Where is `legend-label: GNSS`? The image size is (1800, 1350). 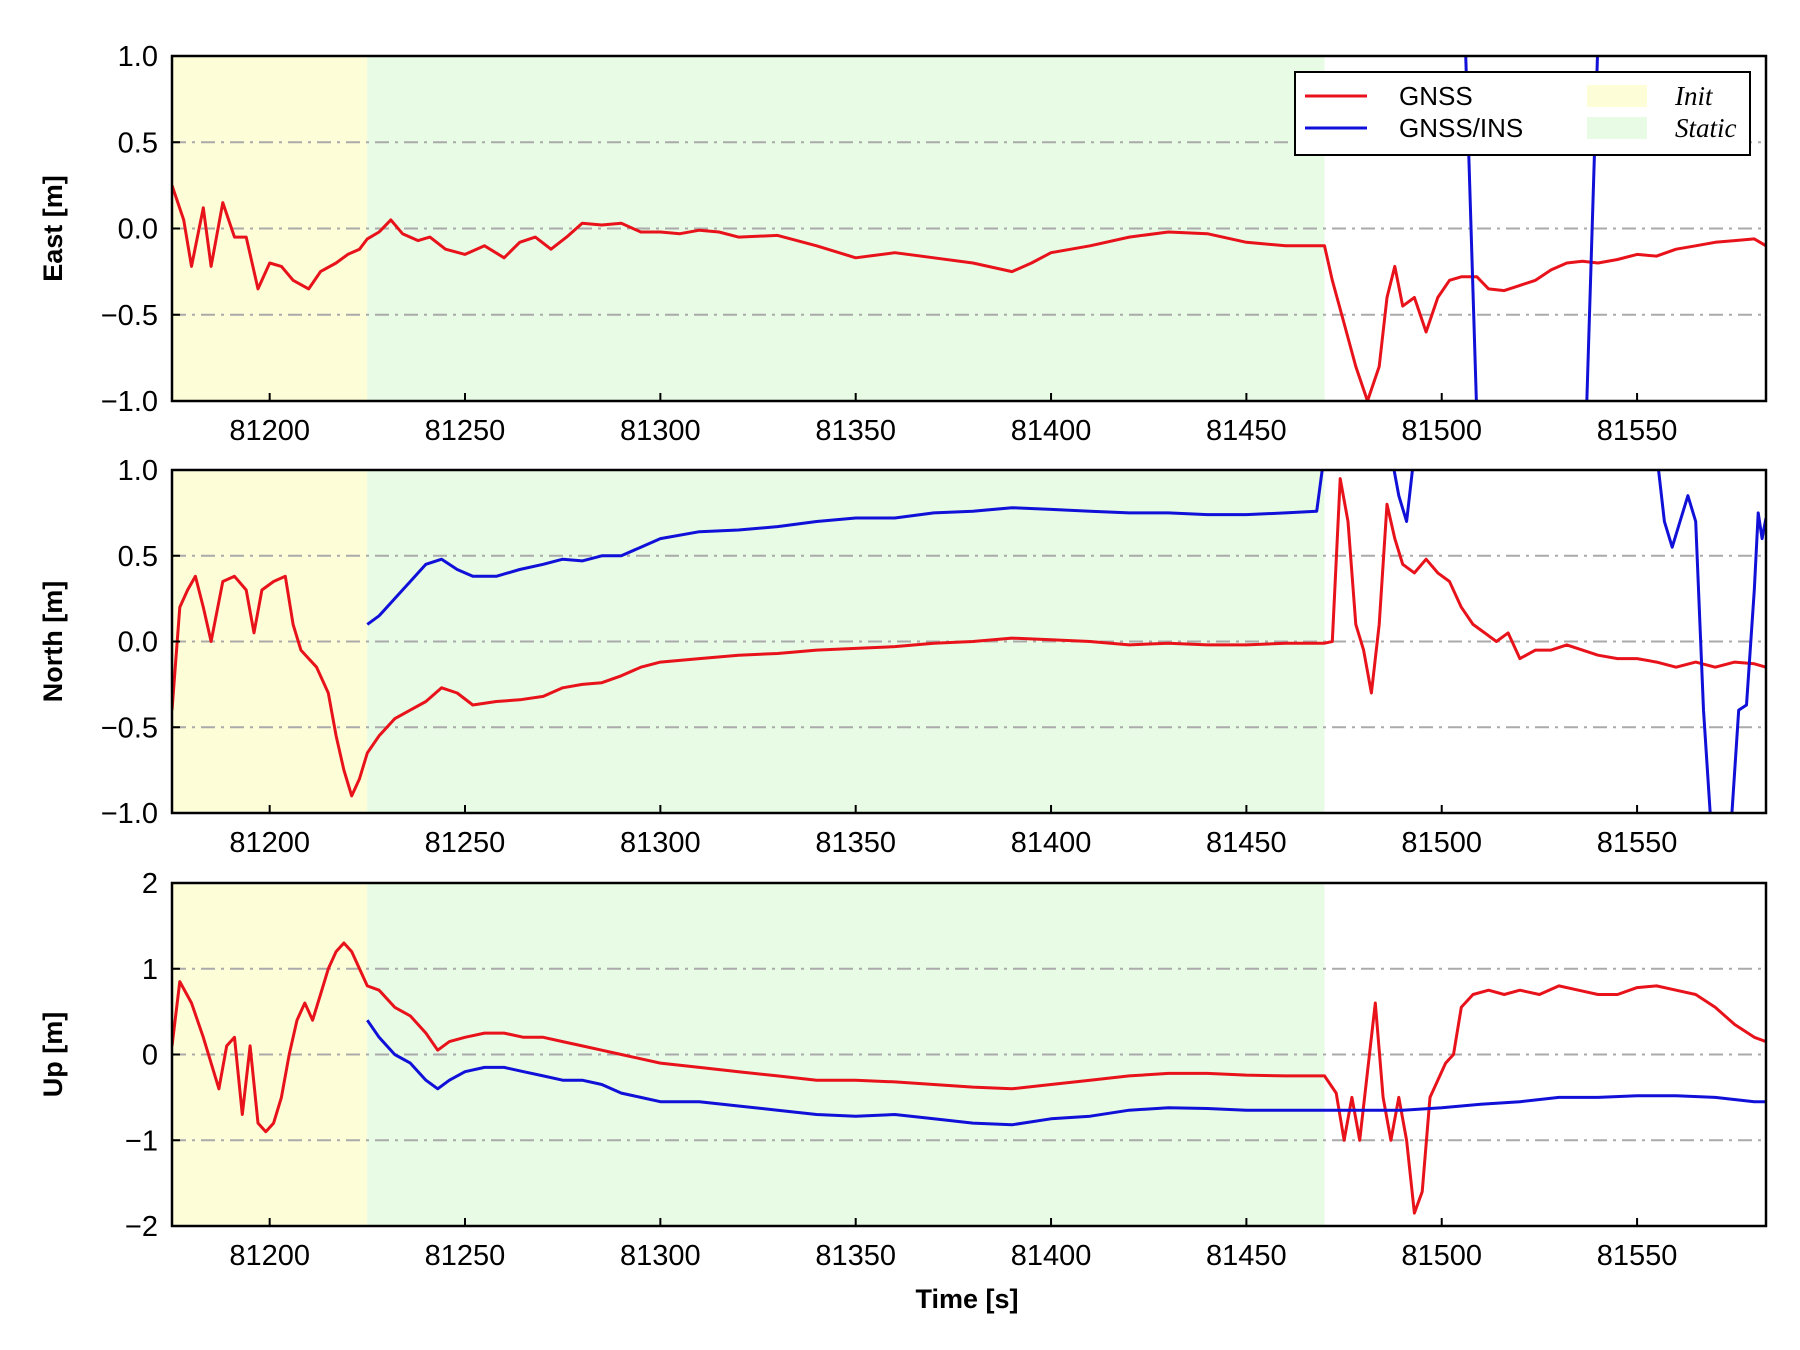
legend-label: GNSS is located at coordinates (1436, 96).